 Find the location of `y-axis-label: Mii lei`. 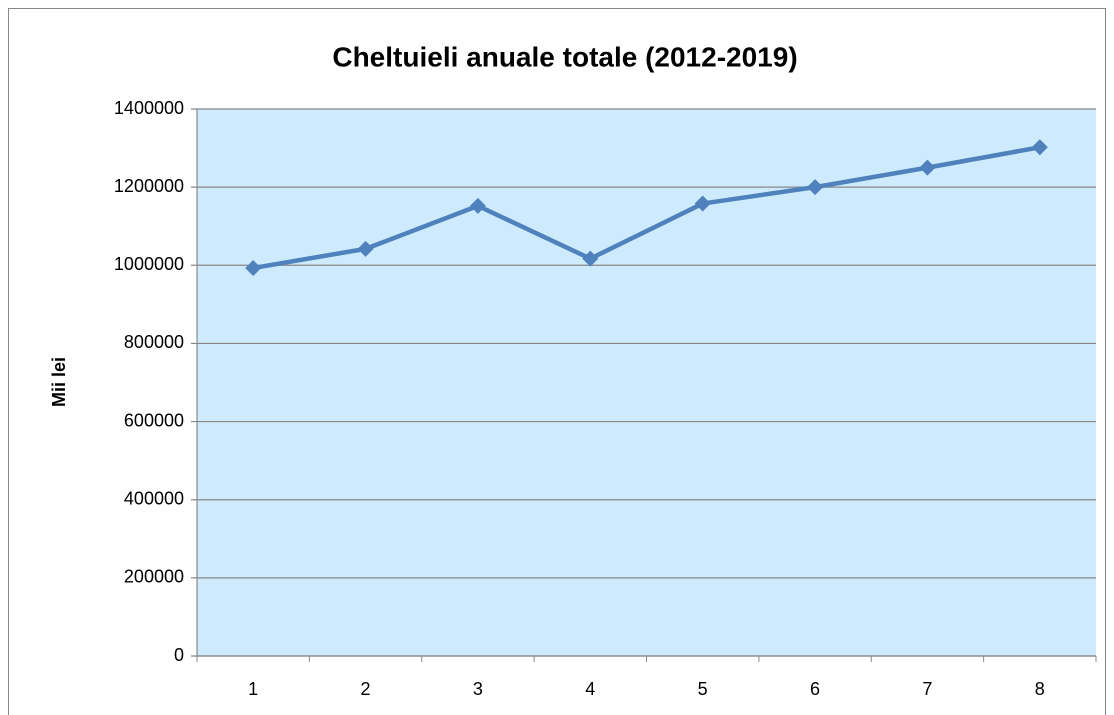

y-axis-label: Mii lei is located at coordinates (59, 382).